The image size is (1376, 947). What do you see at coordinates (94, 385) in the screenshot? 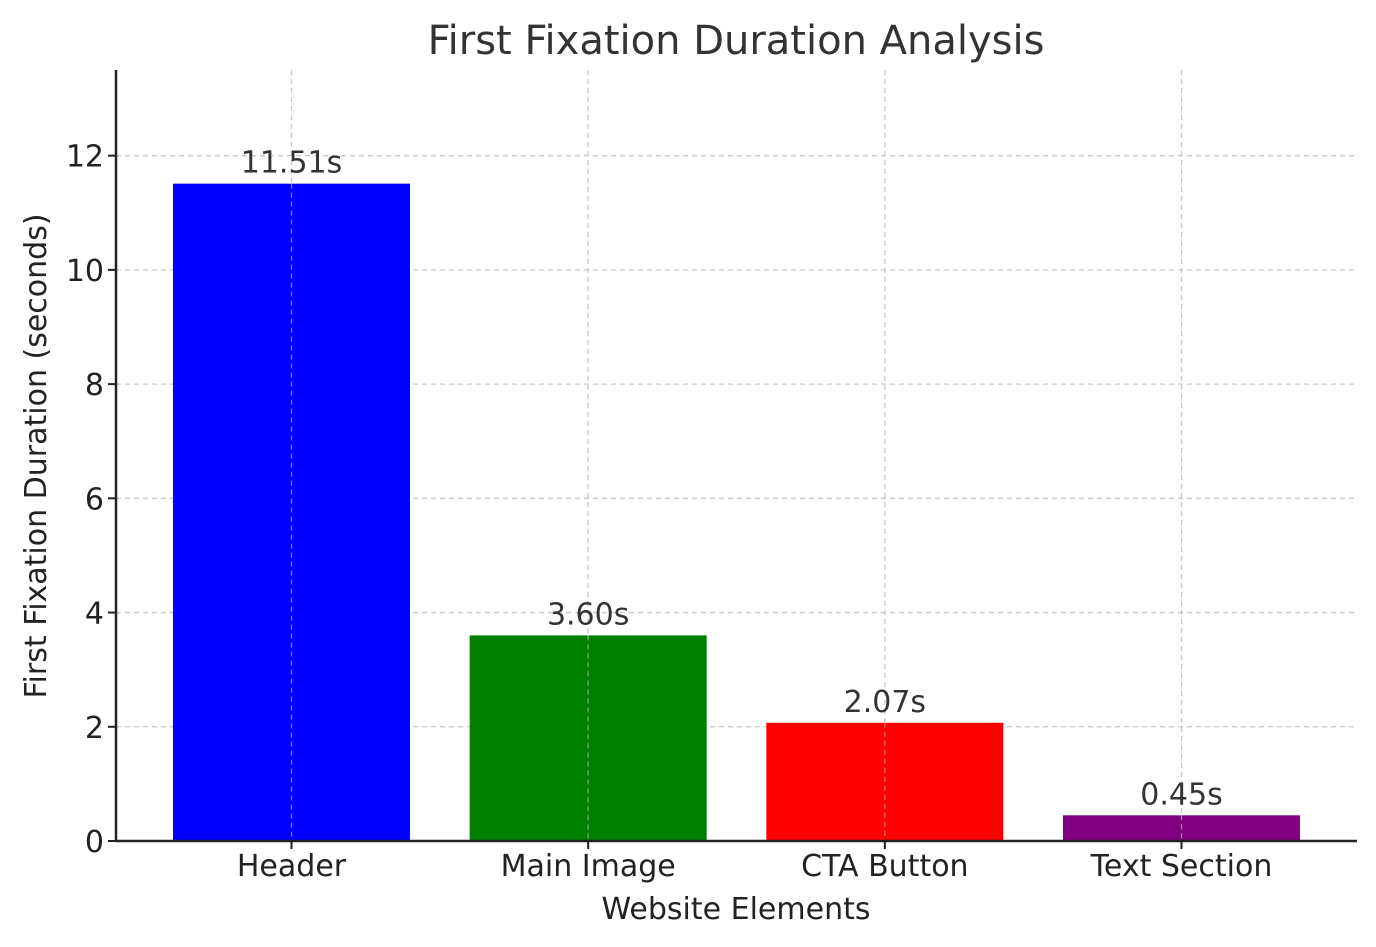
I see `y-tick-label: 8` at bounding box center [94, 385].